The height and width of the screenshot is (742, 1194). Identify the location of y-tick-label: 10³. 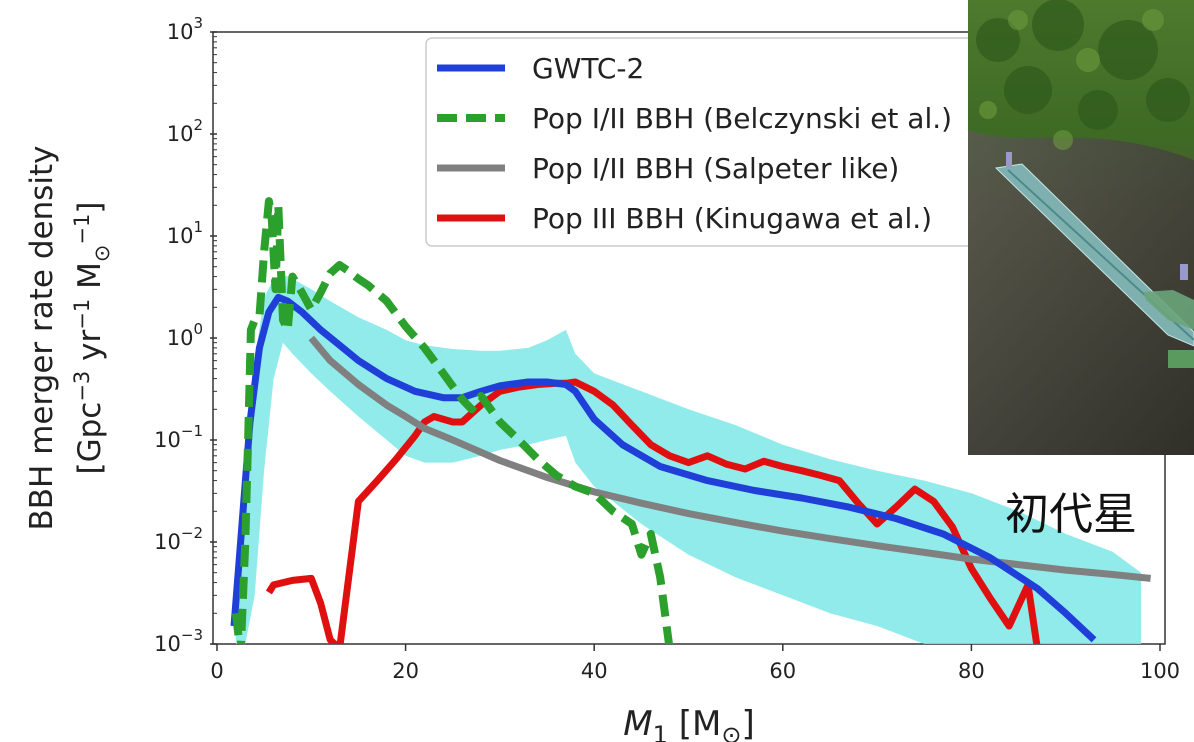
(185, 29).